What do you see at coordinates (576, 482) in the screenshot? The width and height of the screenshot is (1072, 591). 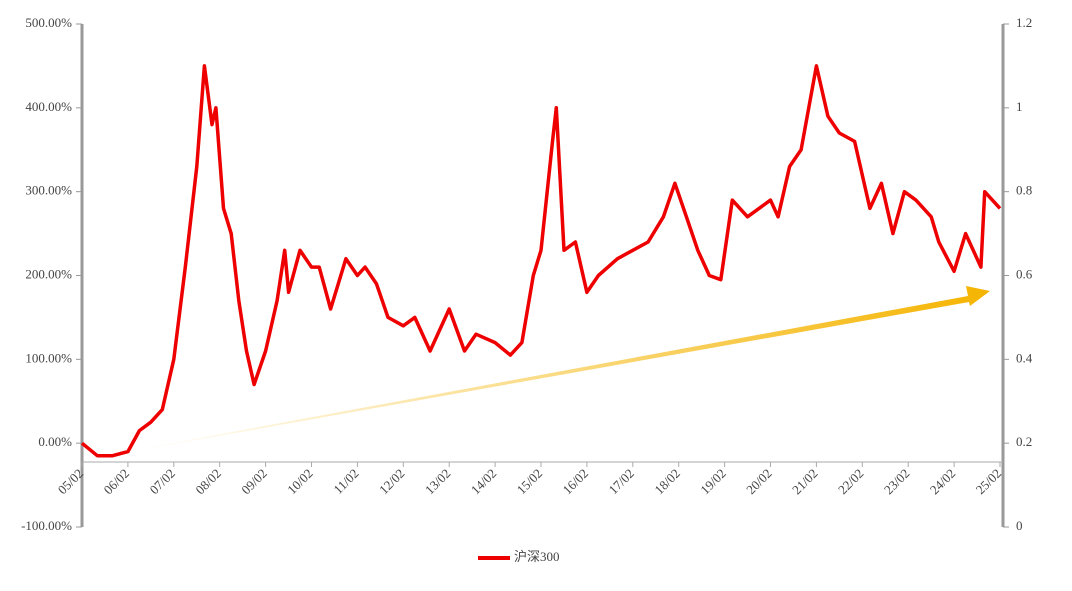 I see `x-tick-label: 16/02` at bounding box center [576, 482].